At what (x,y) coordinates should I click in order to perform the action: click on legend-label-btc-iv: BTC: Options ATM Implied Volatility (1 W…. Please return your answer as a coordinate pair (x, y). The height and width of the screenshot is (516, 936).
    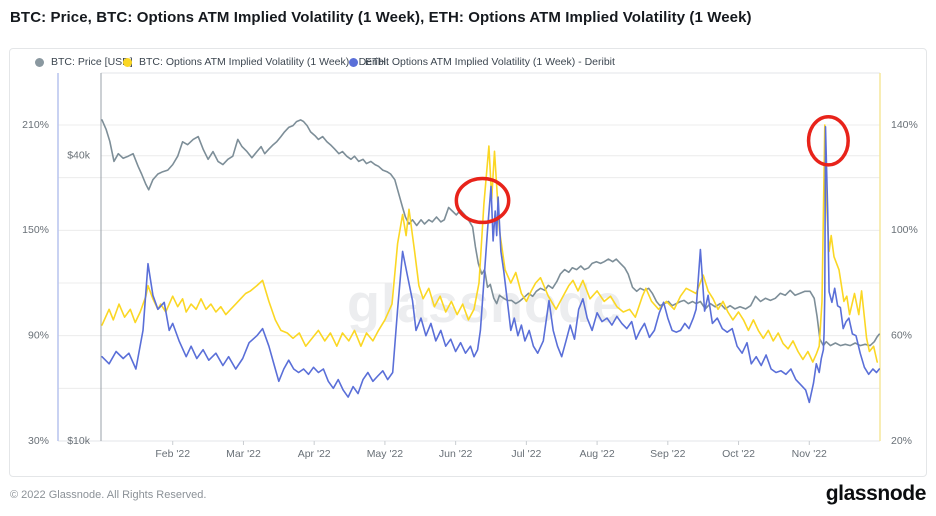
    Looking at the image, I should click on (264, 62).